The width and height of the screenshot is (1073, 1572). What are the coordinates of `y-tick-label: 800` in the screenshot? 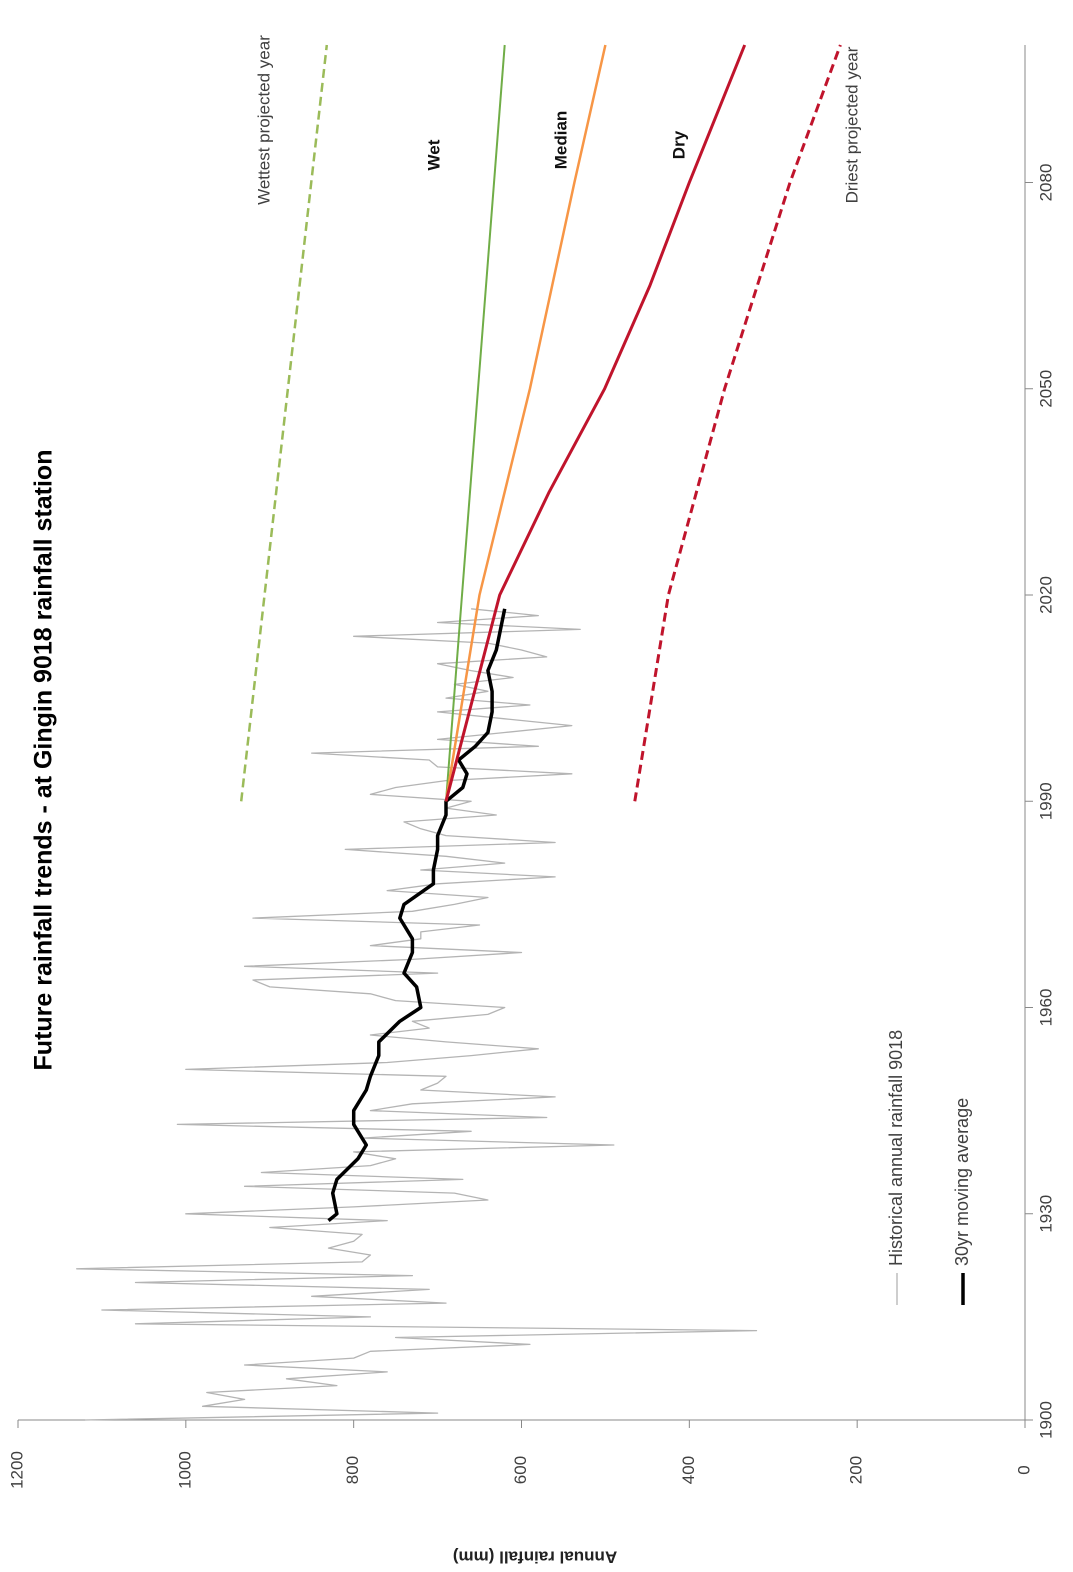 It's located at (352, 1470).